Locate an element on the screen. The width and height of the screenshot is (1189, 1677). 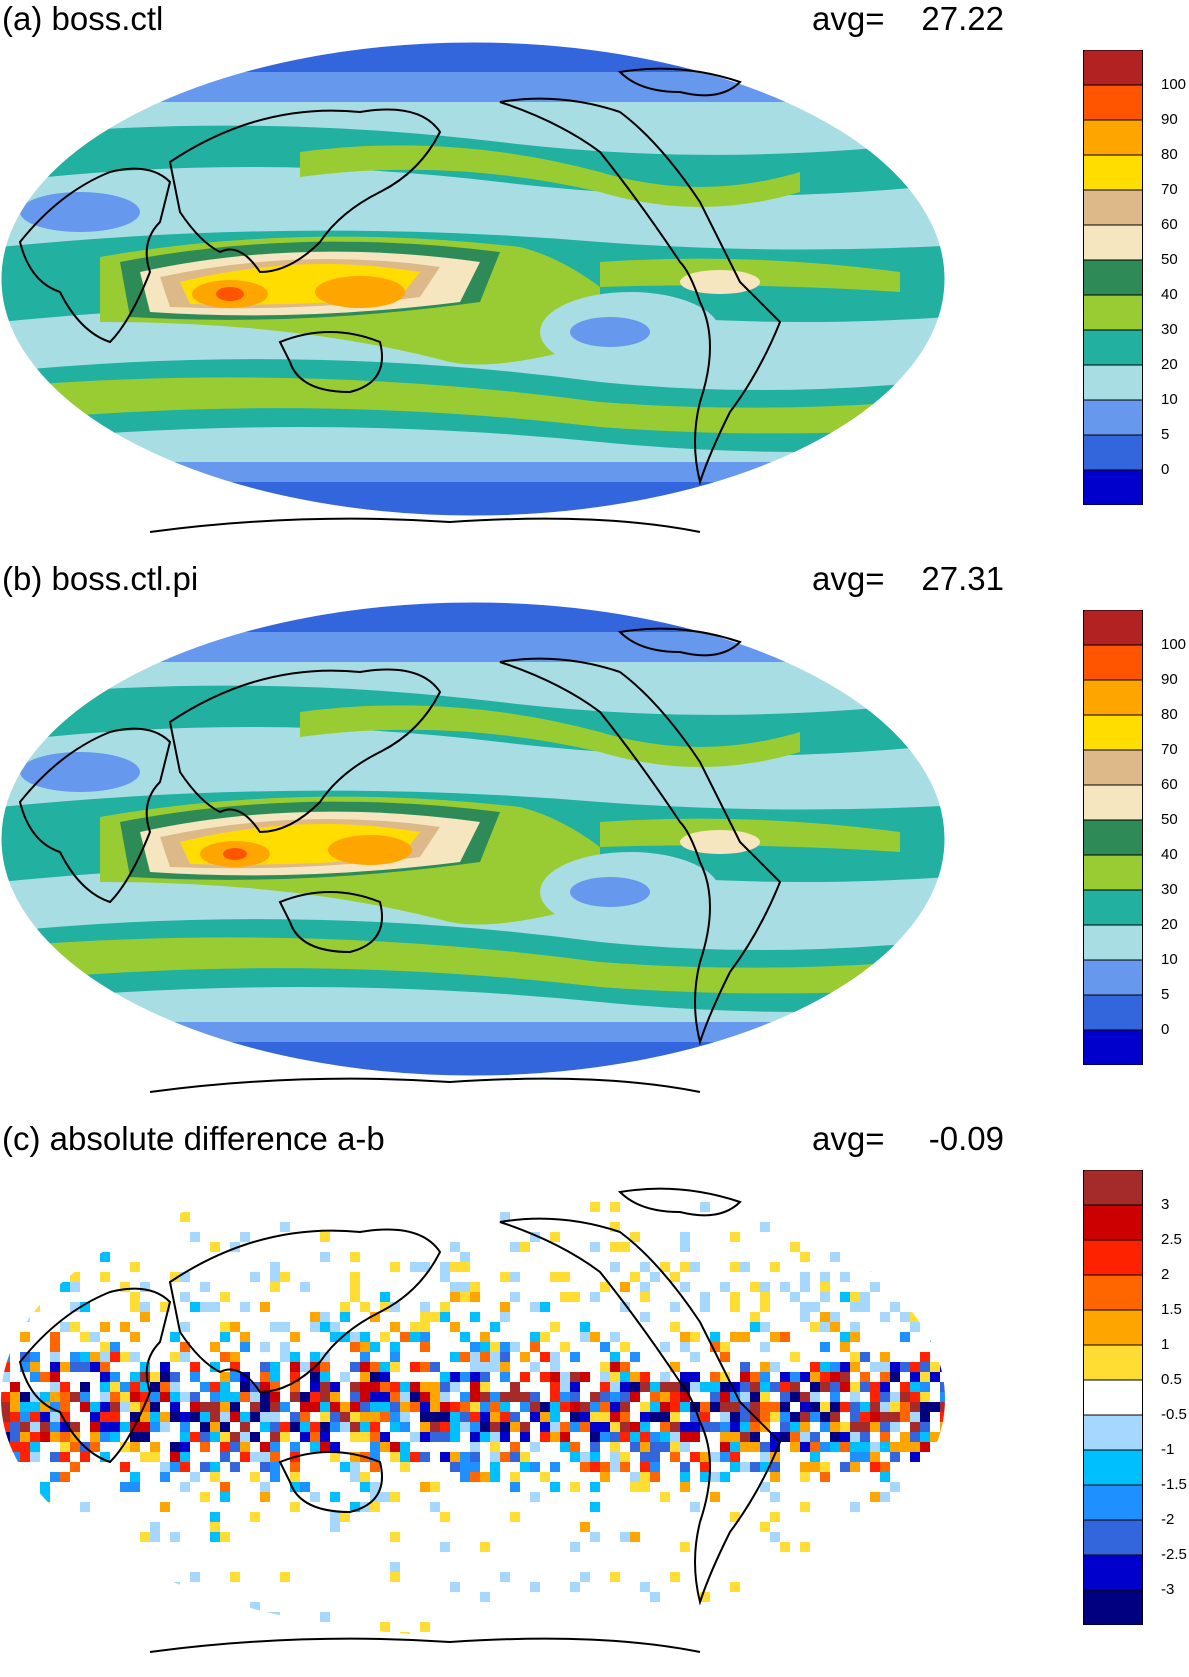
legend-tick-label: 30 is located at coordinates (1169, 889).